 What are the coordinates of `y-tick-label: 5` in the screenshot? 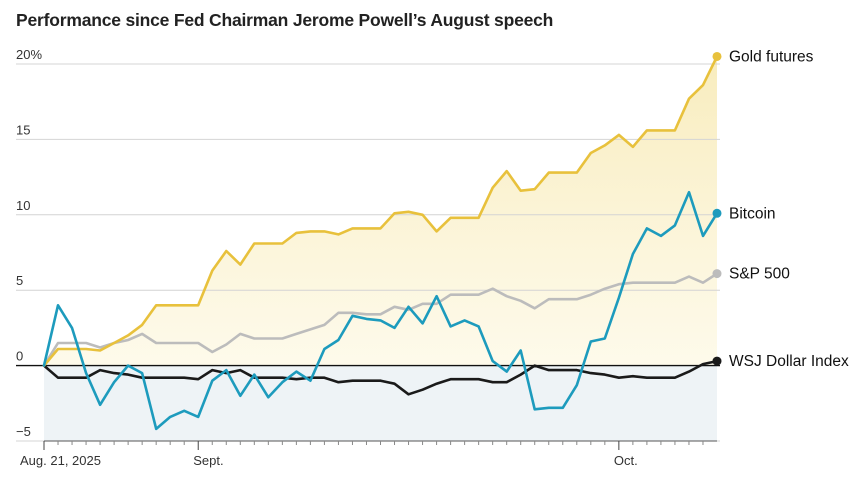 It's located at (19, 280).